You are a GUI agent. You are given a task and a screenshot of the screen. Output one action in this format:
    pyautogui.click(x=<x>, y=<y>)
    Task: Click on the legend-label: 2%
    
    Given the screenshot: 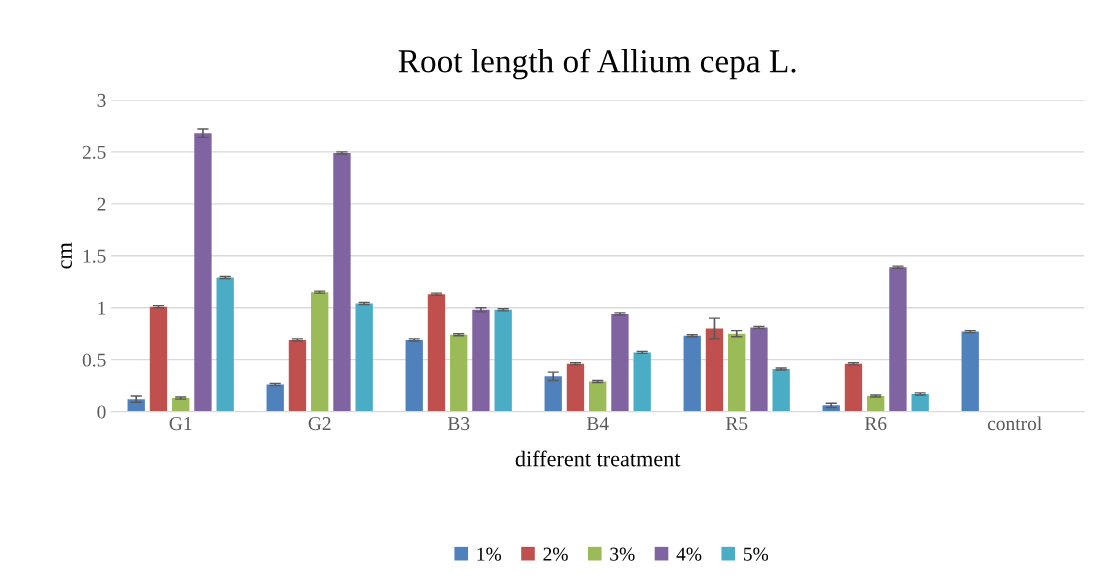 What is the action you would take?
    pyautogui.click(x=555, y=554)
    